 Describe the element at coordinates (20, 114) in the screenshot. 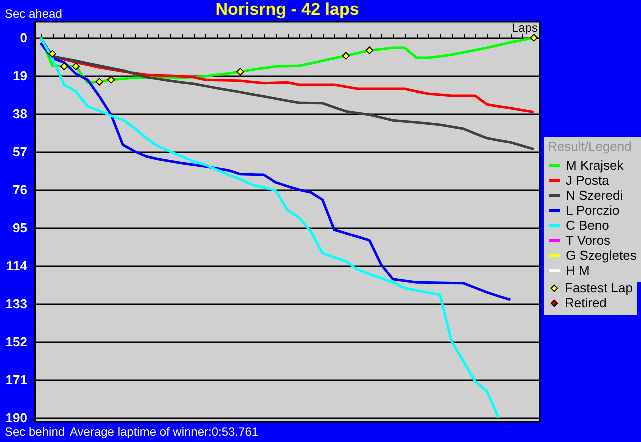

I see `y-tick-label: 38` at that location.